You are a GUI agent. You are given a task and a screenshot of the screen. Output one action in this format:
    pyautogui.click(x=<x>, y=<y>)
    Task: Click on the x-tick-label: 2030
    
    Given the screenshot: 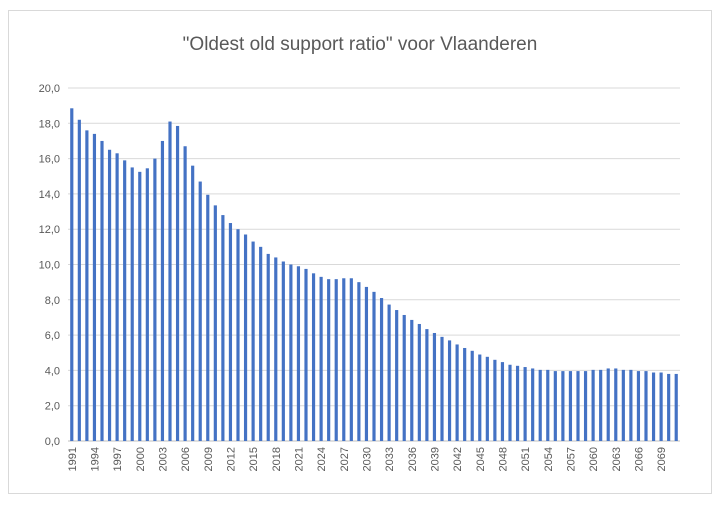 What is the action you would take?
    pyautogui.click(x=367, y=459)
    